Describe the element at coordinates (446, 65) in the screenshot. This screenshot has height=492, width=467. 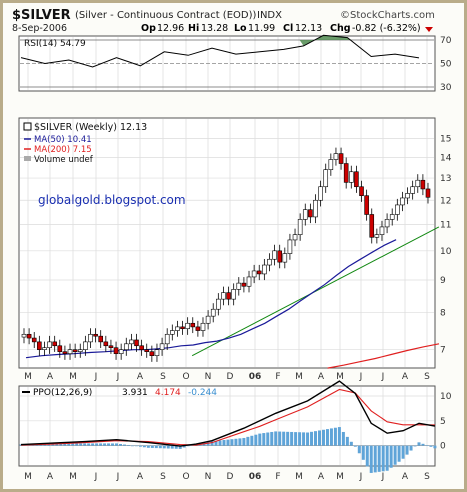
I see `rsi-y-tick: 50` at that location.